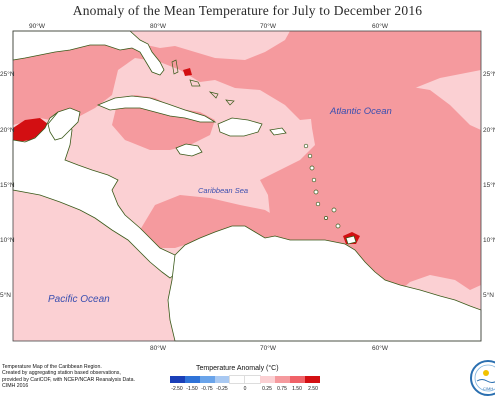  What do you see at coordinates (7, 240) in the screenshot?
I see `left-tick: 10°N` at bounding box center [7, 240].